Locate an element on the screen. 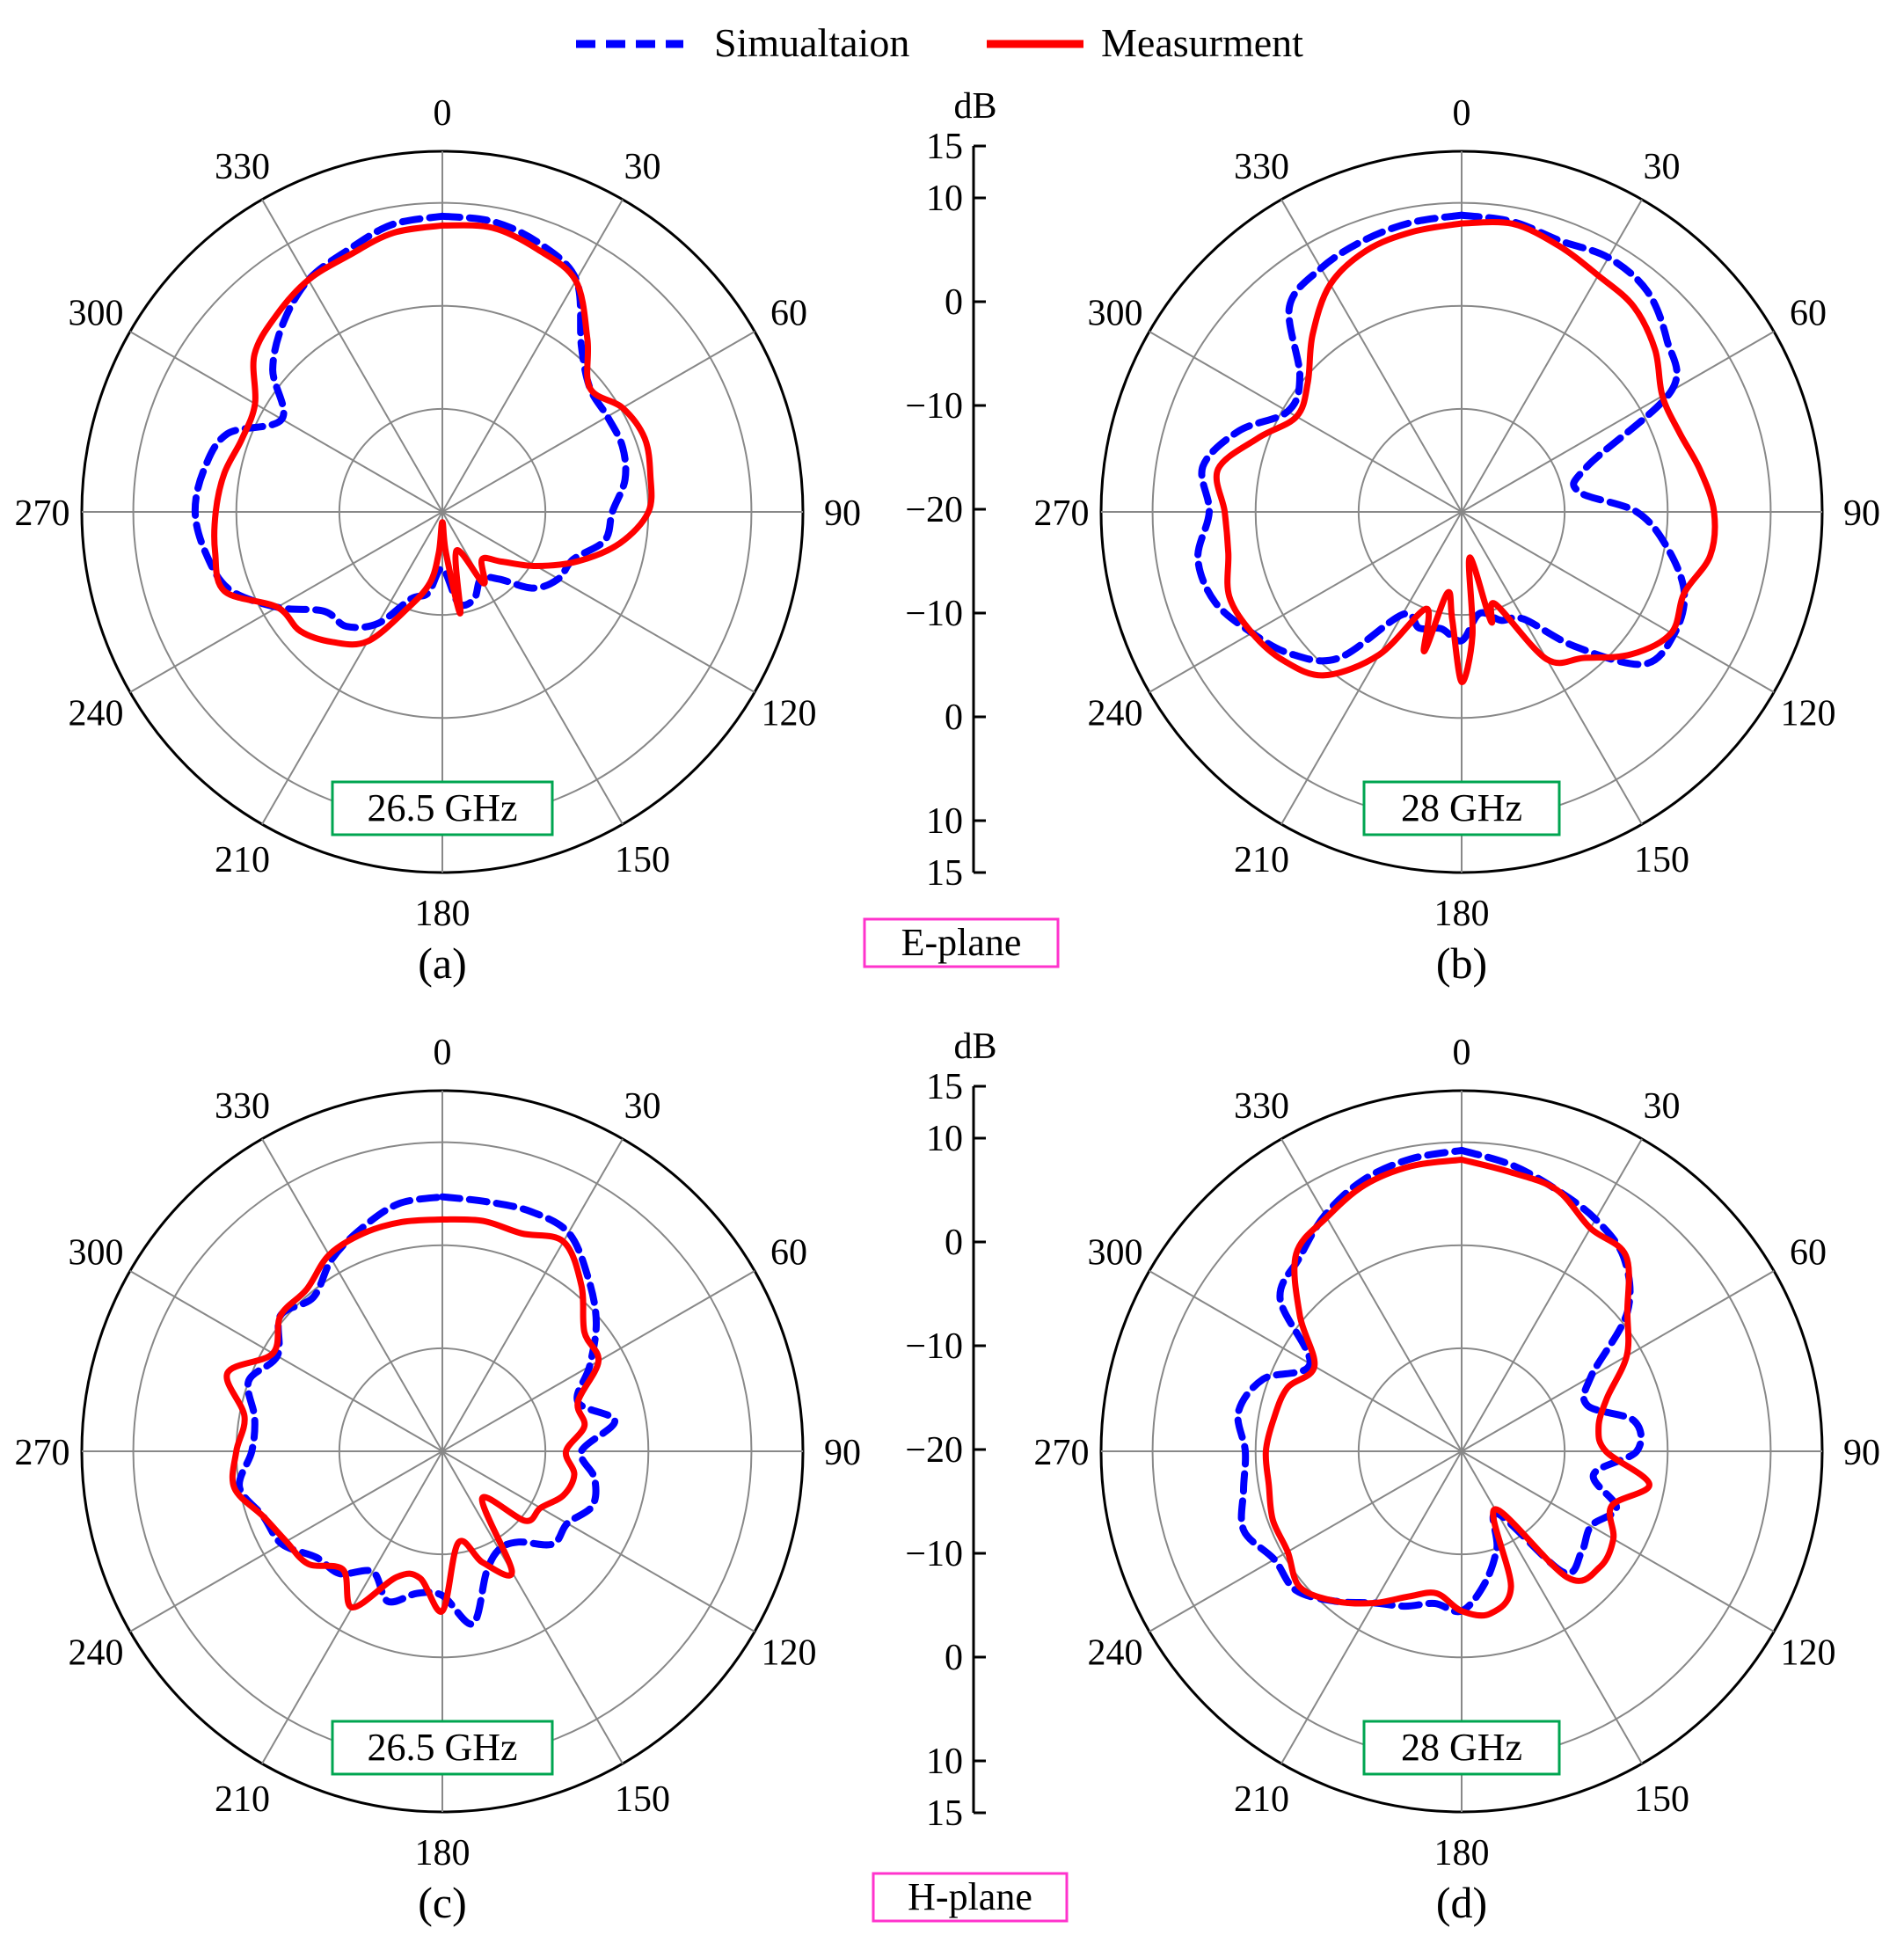 The width and height of the screenshot is (1904, 1950). angle-tick-label: 300 is located at coordinates (1114, 314).